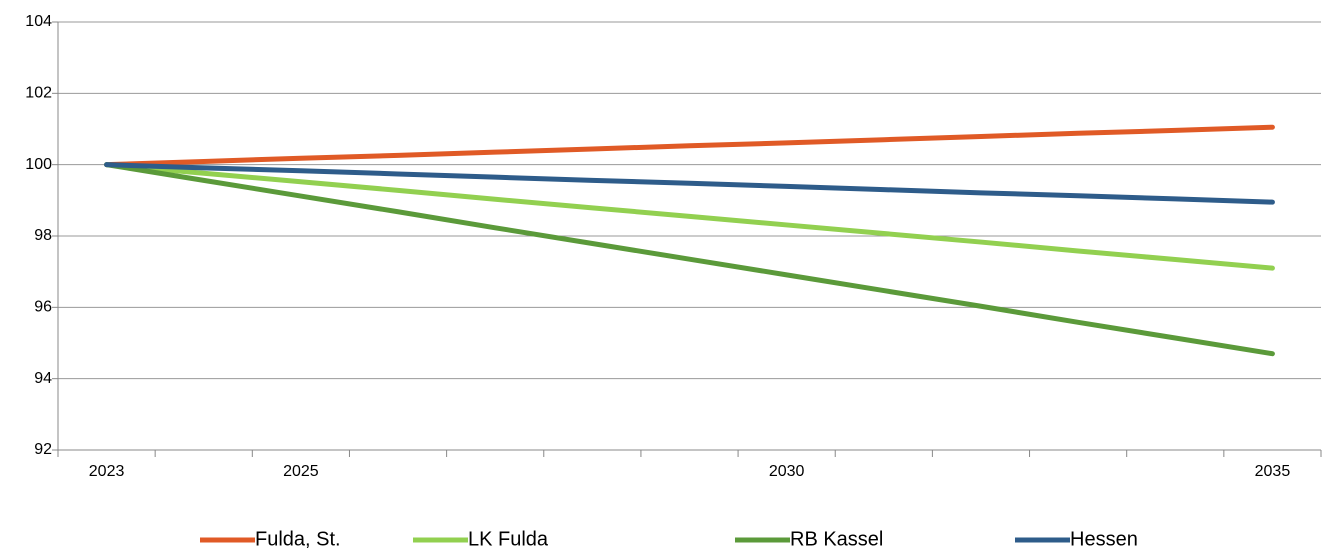  Describe the element at coordinates (43, 235) in the screenshot. I see `y-tick-label: 98` at that location.